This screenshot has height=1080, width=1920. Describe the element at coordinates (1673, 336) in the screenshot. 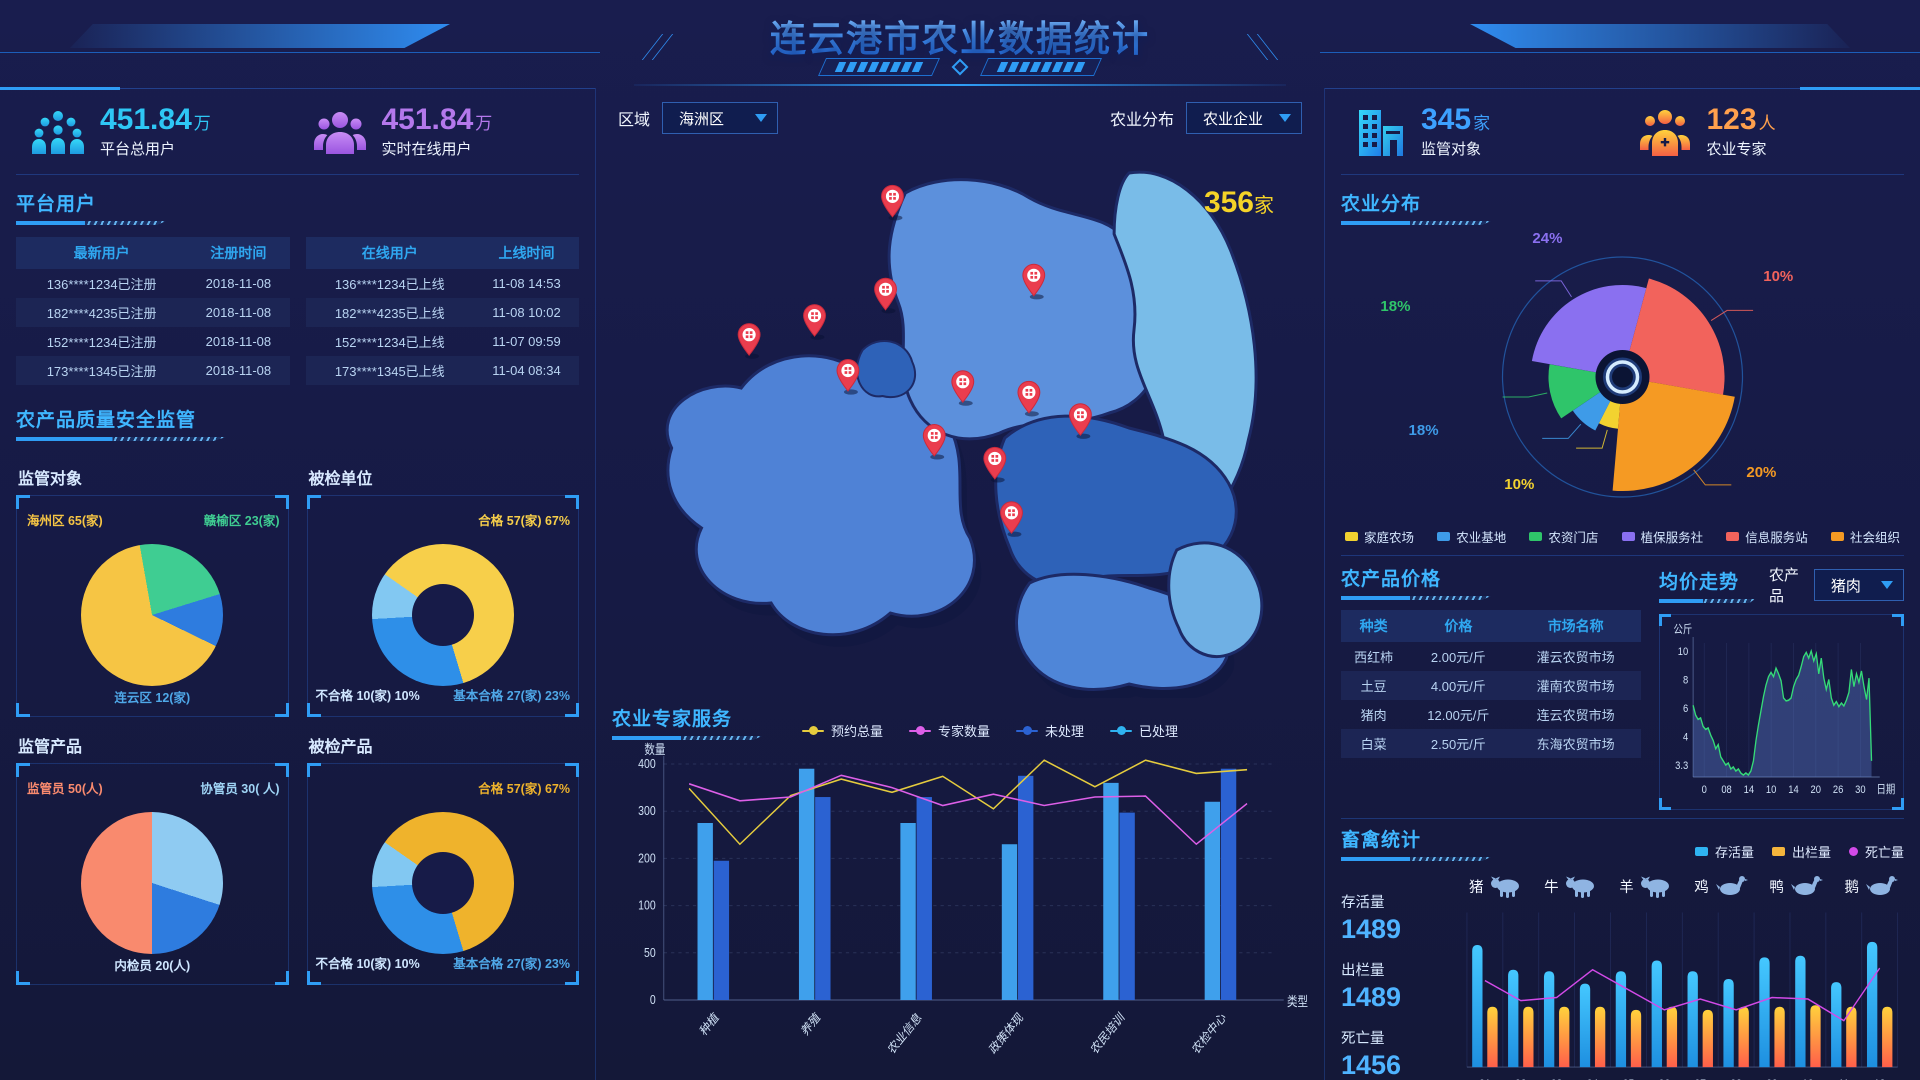

I see `rose-slice-信息服务站` at that location.